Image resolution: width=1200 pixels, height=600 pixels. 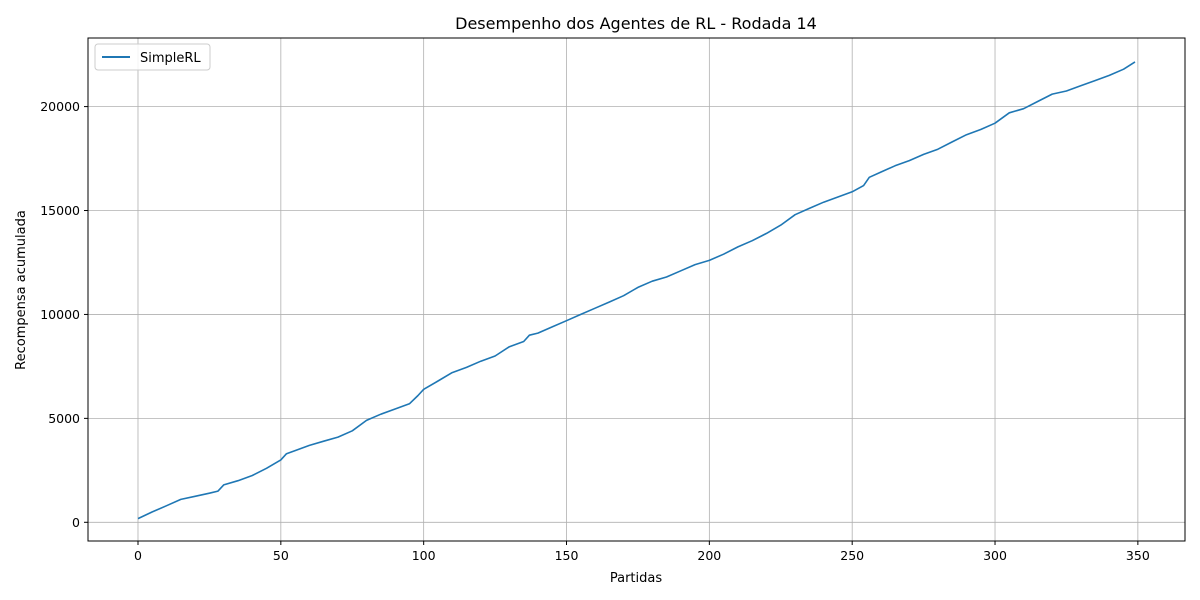 What do you see at coordinates (281, 555) in the screenshot?
I see `x-tick-label: 50` at bounding box center [281, 555].